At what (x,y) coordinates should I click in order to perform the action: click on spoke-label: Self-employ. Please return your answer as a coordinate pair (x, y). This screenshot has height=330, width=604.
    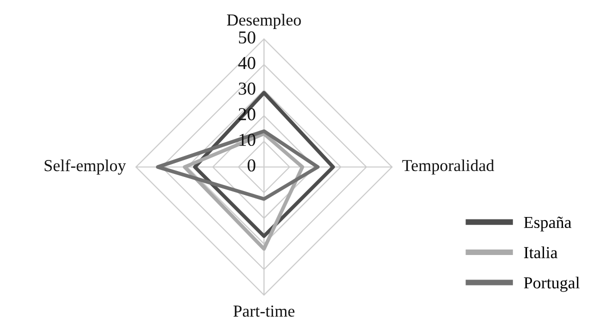
    Looking at the image, I should click on (85, 167).